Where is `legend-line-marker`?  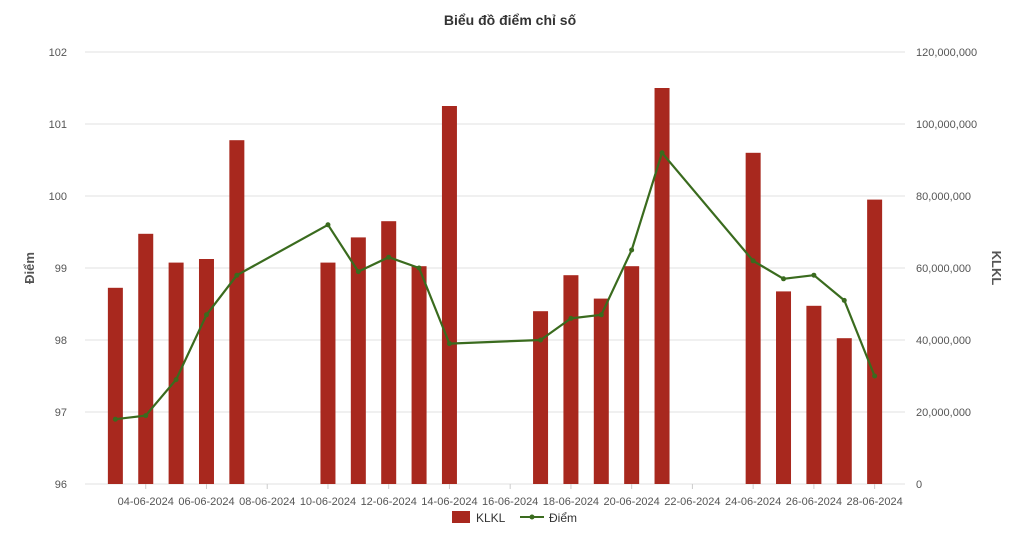
legend-line-marker is located at coordinates (532, 517).